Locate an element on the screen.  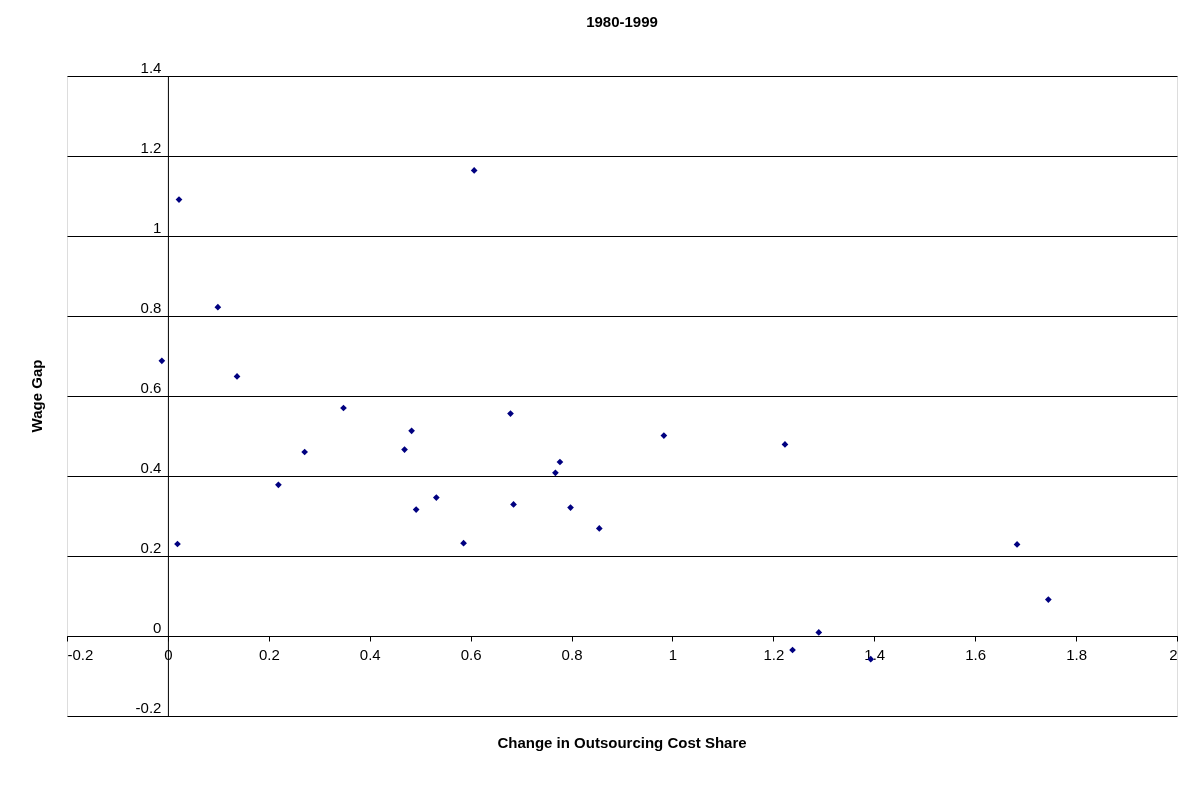
x-tick-label: 0.6 is located at coordinates (471, 654).